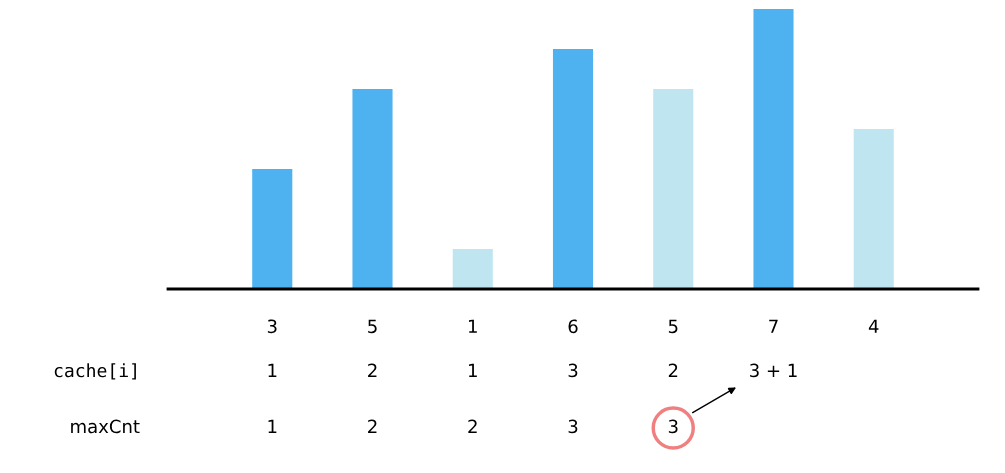 This screenshot has height=473, width=1005. I want to click on text: cache[i], so click(95, 371).